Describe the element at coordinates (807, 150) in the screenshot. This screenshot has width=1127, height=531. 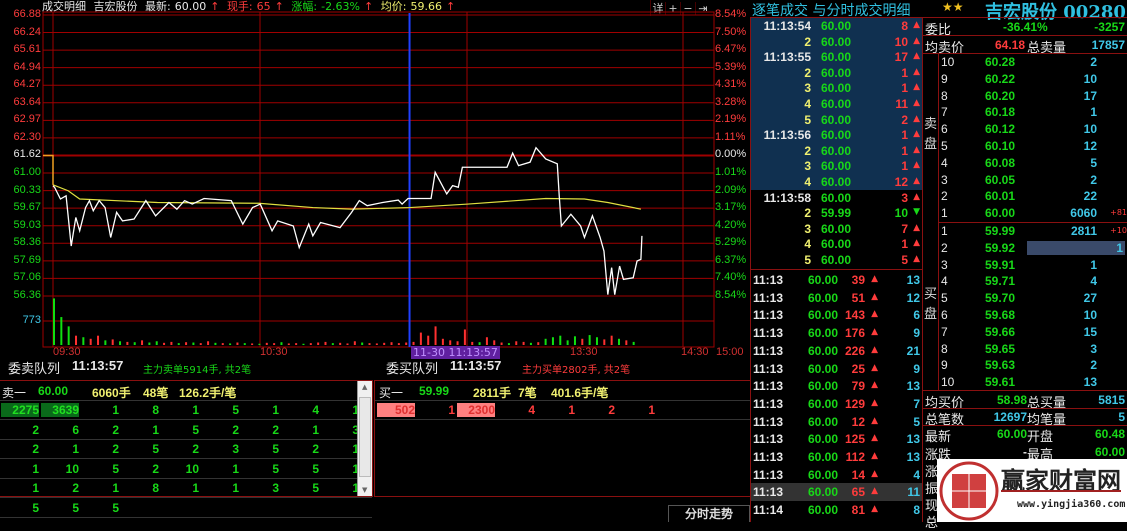
I see `tick-time: 2` at that location.